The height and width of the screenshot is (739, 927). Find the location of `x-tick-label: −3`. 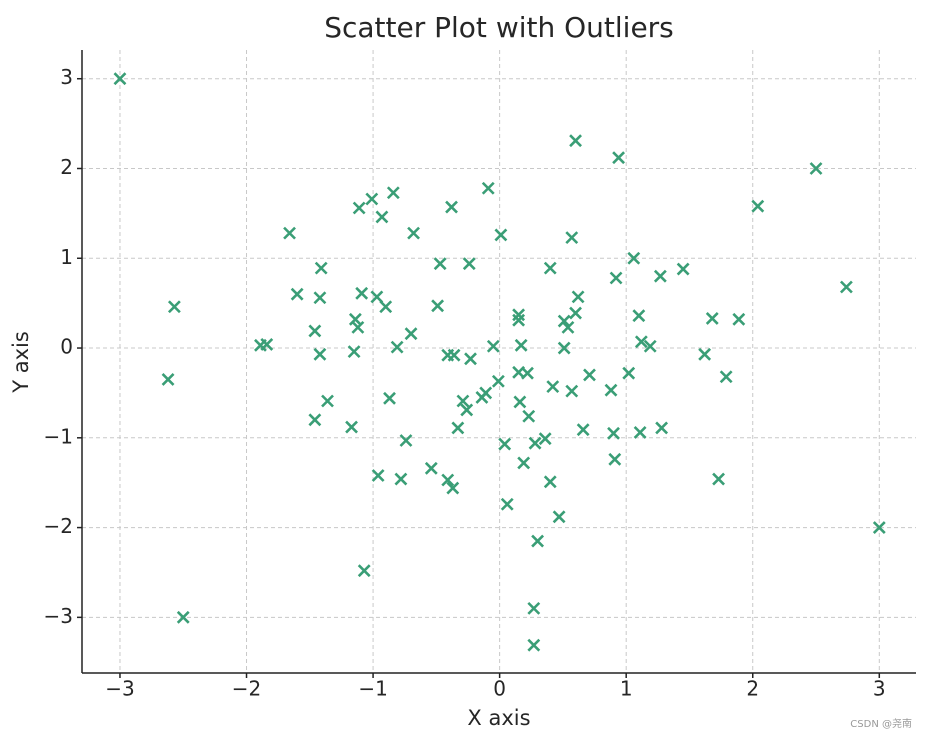

x-tick-label: −3 is located at coordinates (119, 689).